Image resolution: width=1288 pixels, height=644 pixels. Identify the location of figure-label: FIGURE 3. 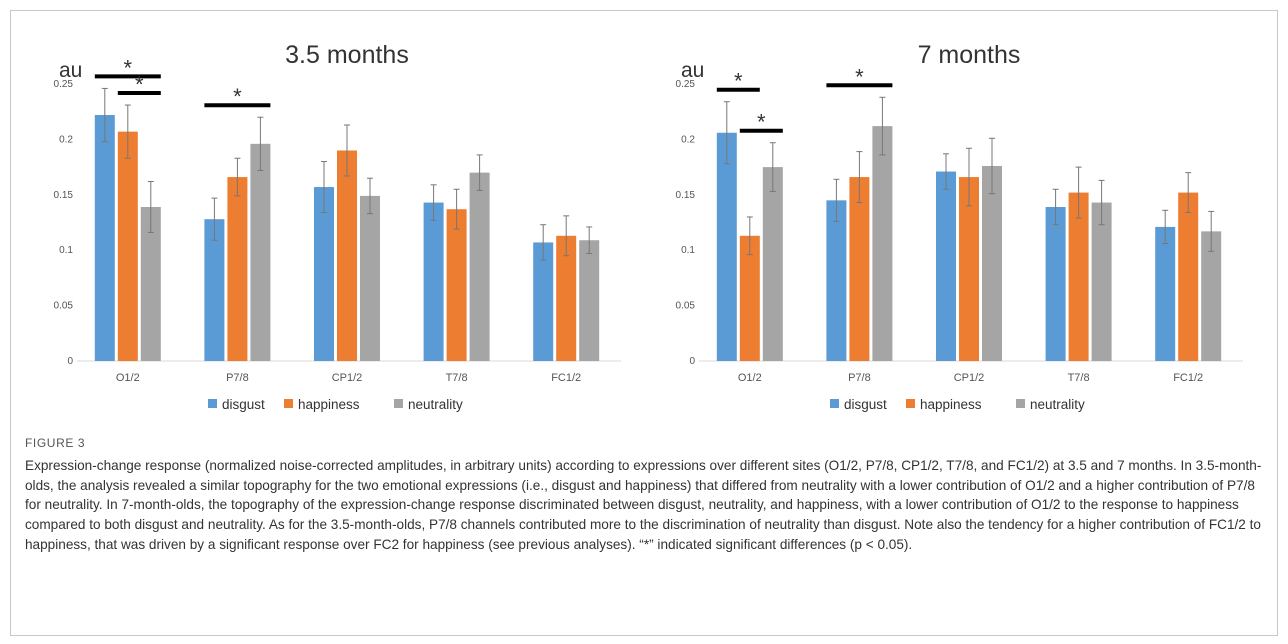
(55, 443).